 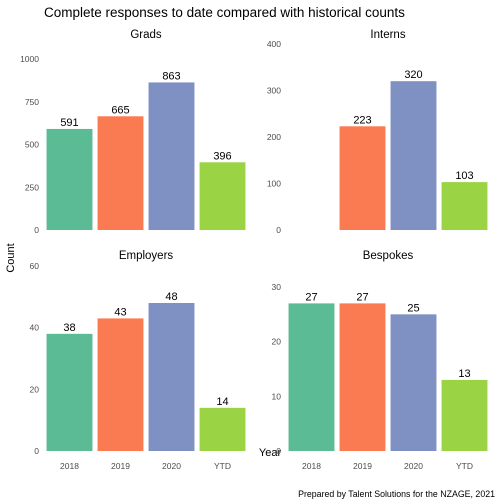 I want to click on data-label: 665, so click(x=120, y=110).